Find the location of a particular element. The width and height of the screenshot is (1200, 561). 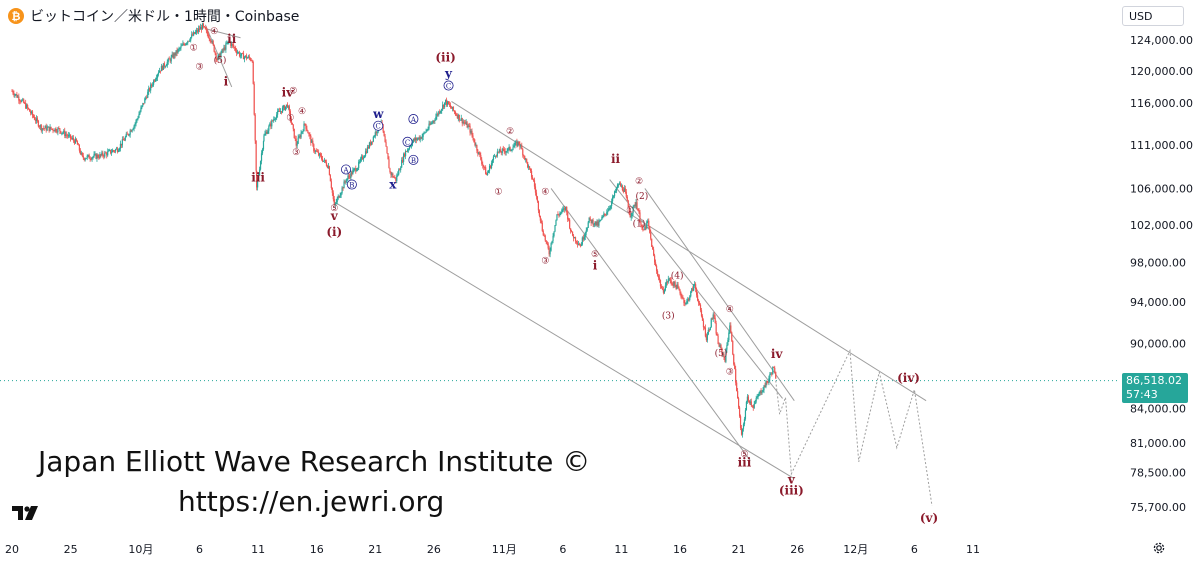

wave-label: (ii) is located at coordinates (445, 58).